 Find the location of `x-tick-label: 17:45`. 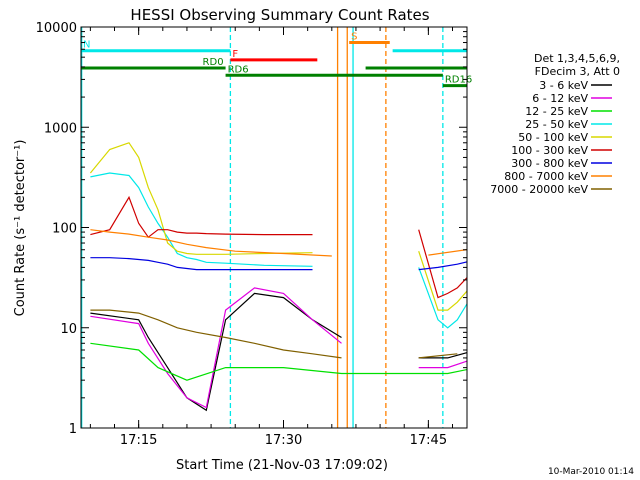

x-tick-label: 17:45 is located at coordinates (428, 440).